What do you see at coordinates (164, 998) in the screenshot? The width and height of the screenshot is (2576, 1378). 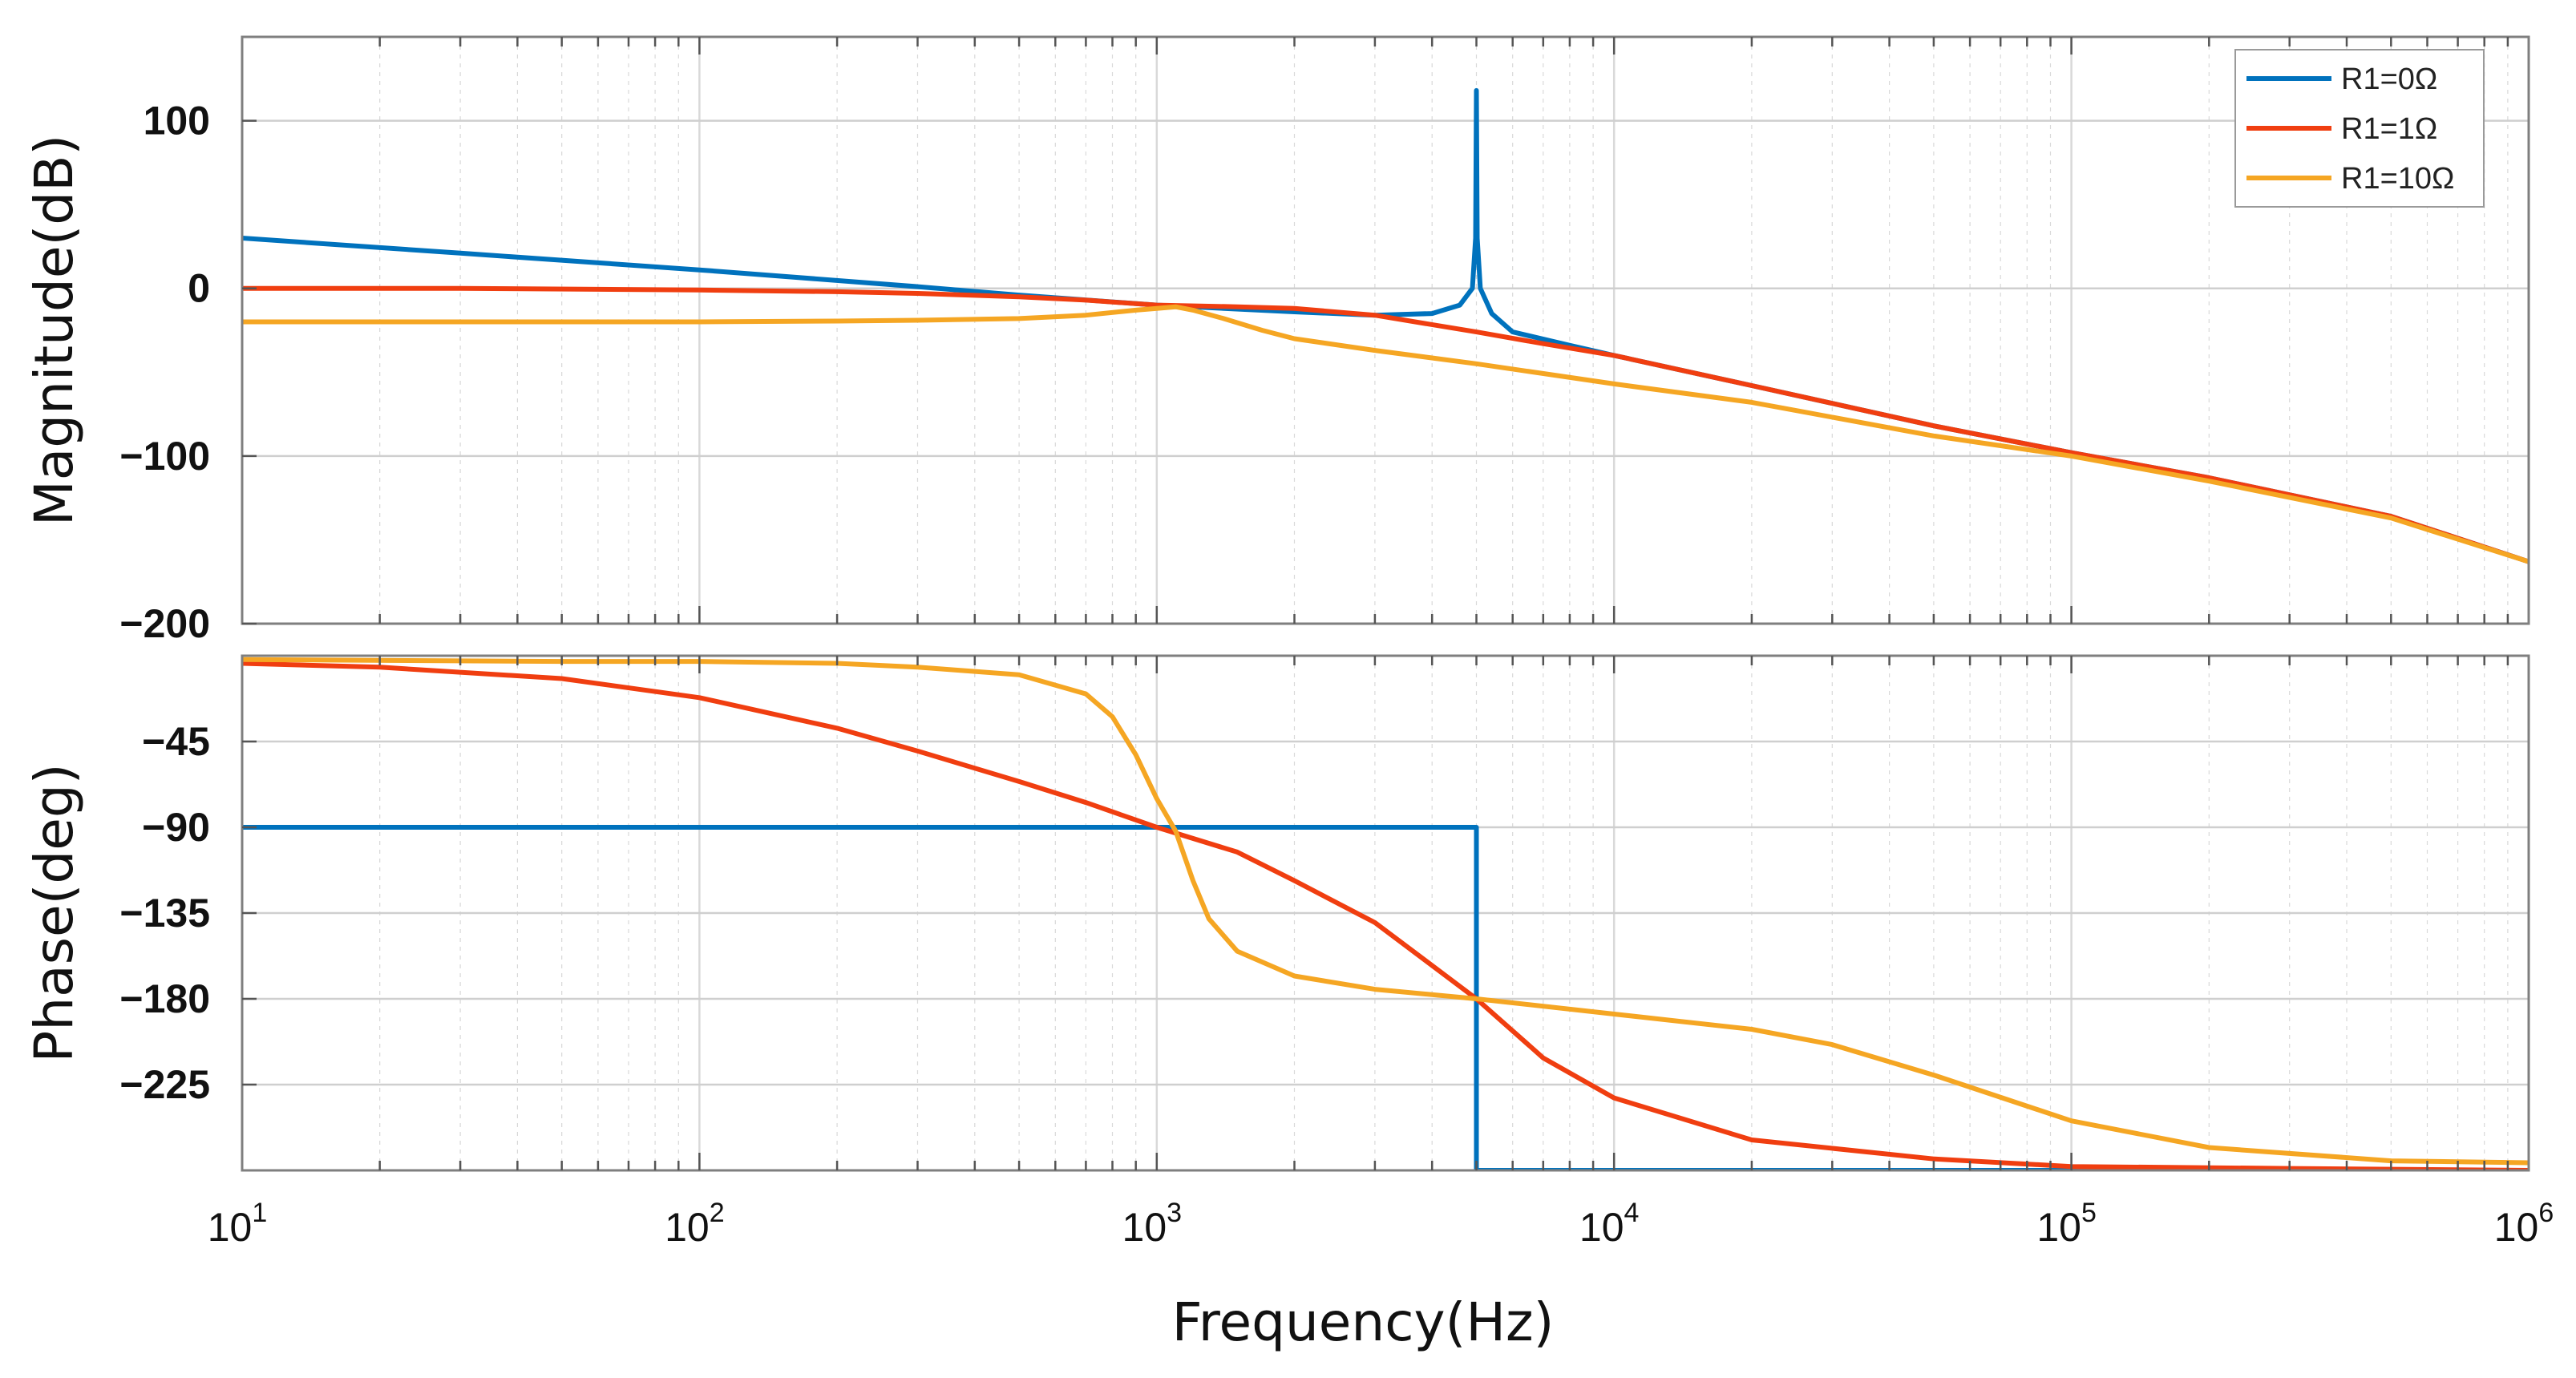 I see `phase-y-tick-label: −180` at bounding box center [164, 998].